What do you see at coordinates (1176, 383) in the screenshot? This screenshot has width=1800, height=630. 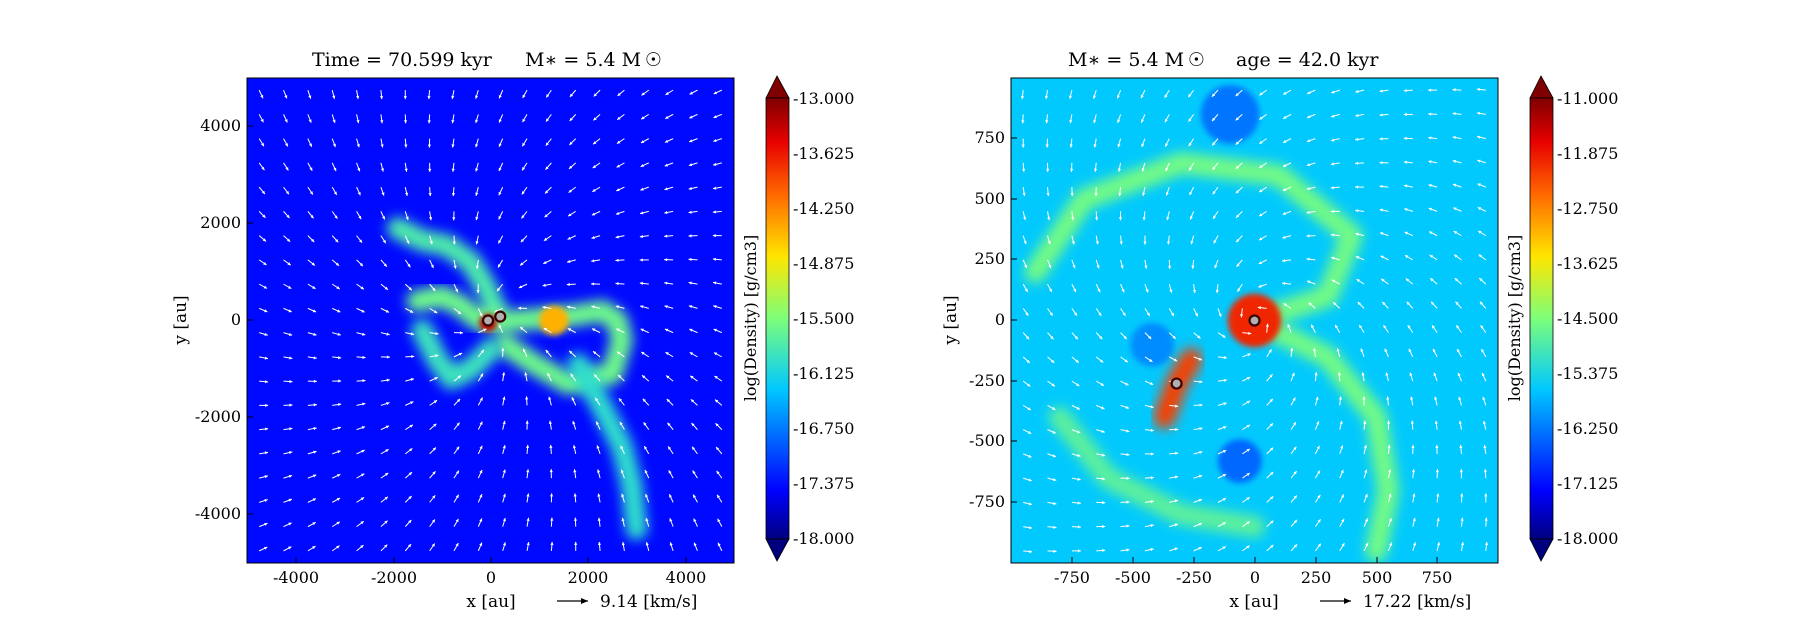 I see `sink-particle-marker` at bounding box center [1176, 383].